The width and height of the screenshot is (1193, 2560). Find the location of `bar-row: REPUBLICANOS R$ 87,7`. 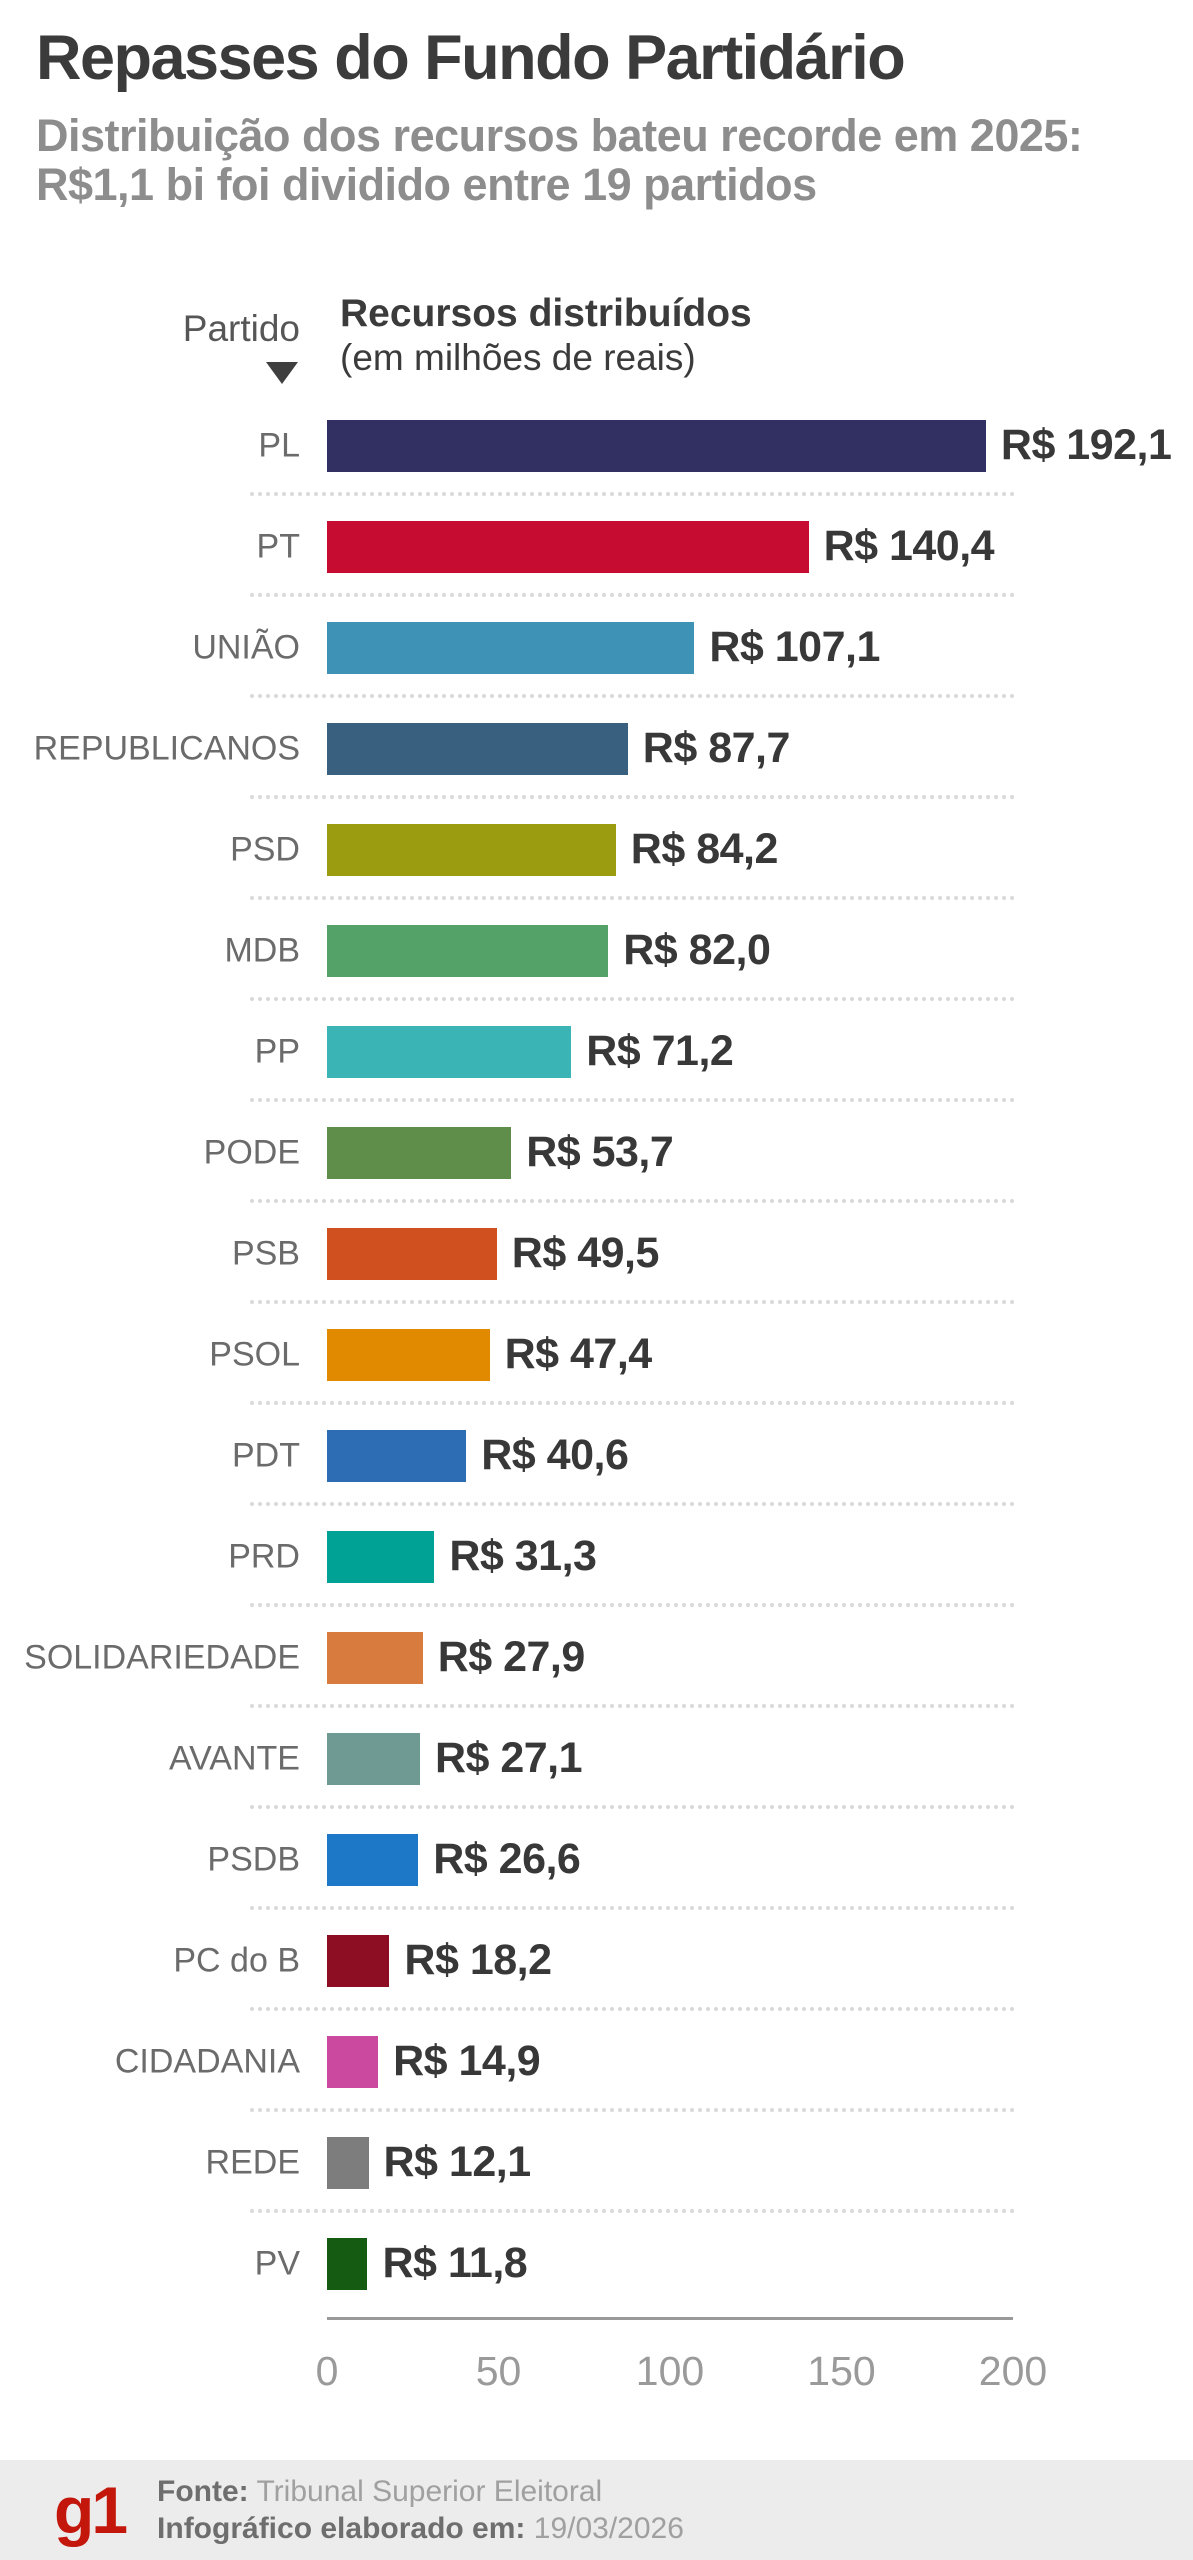

bar-row: REPUBLICANOS R$ 87,7 is located at coordinates (596, 748).